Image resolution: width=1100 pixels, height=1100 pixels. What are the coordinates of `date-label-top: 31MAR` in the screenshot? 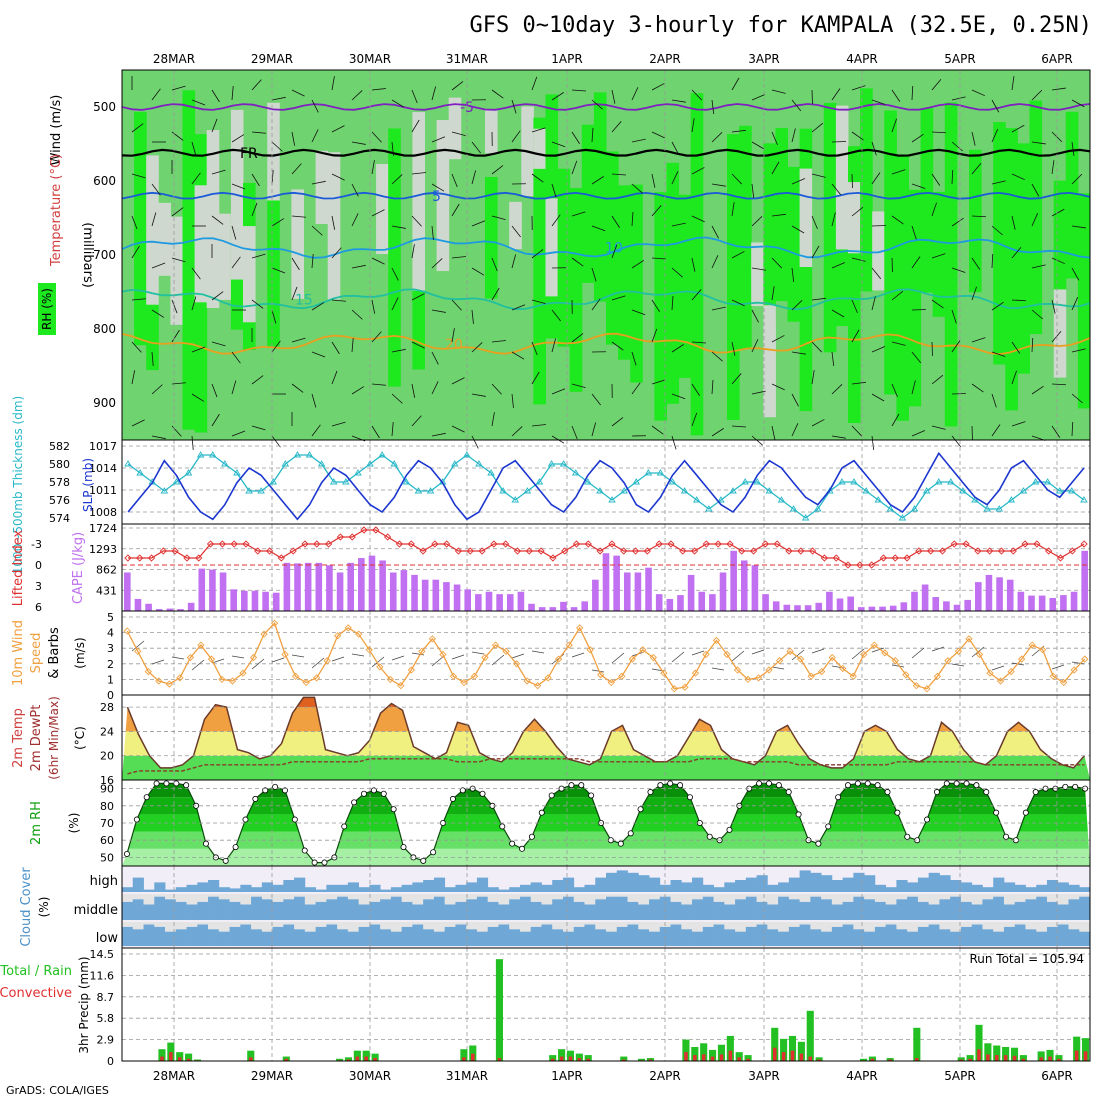 It's located at (467, 59).